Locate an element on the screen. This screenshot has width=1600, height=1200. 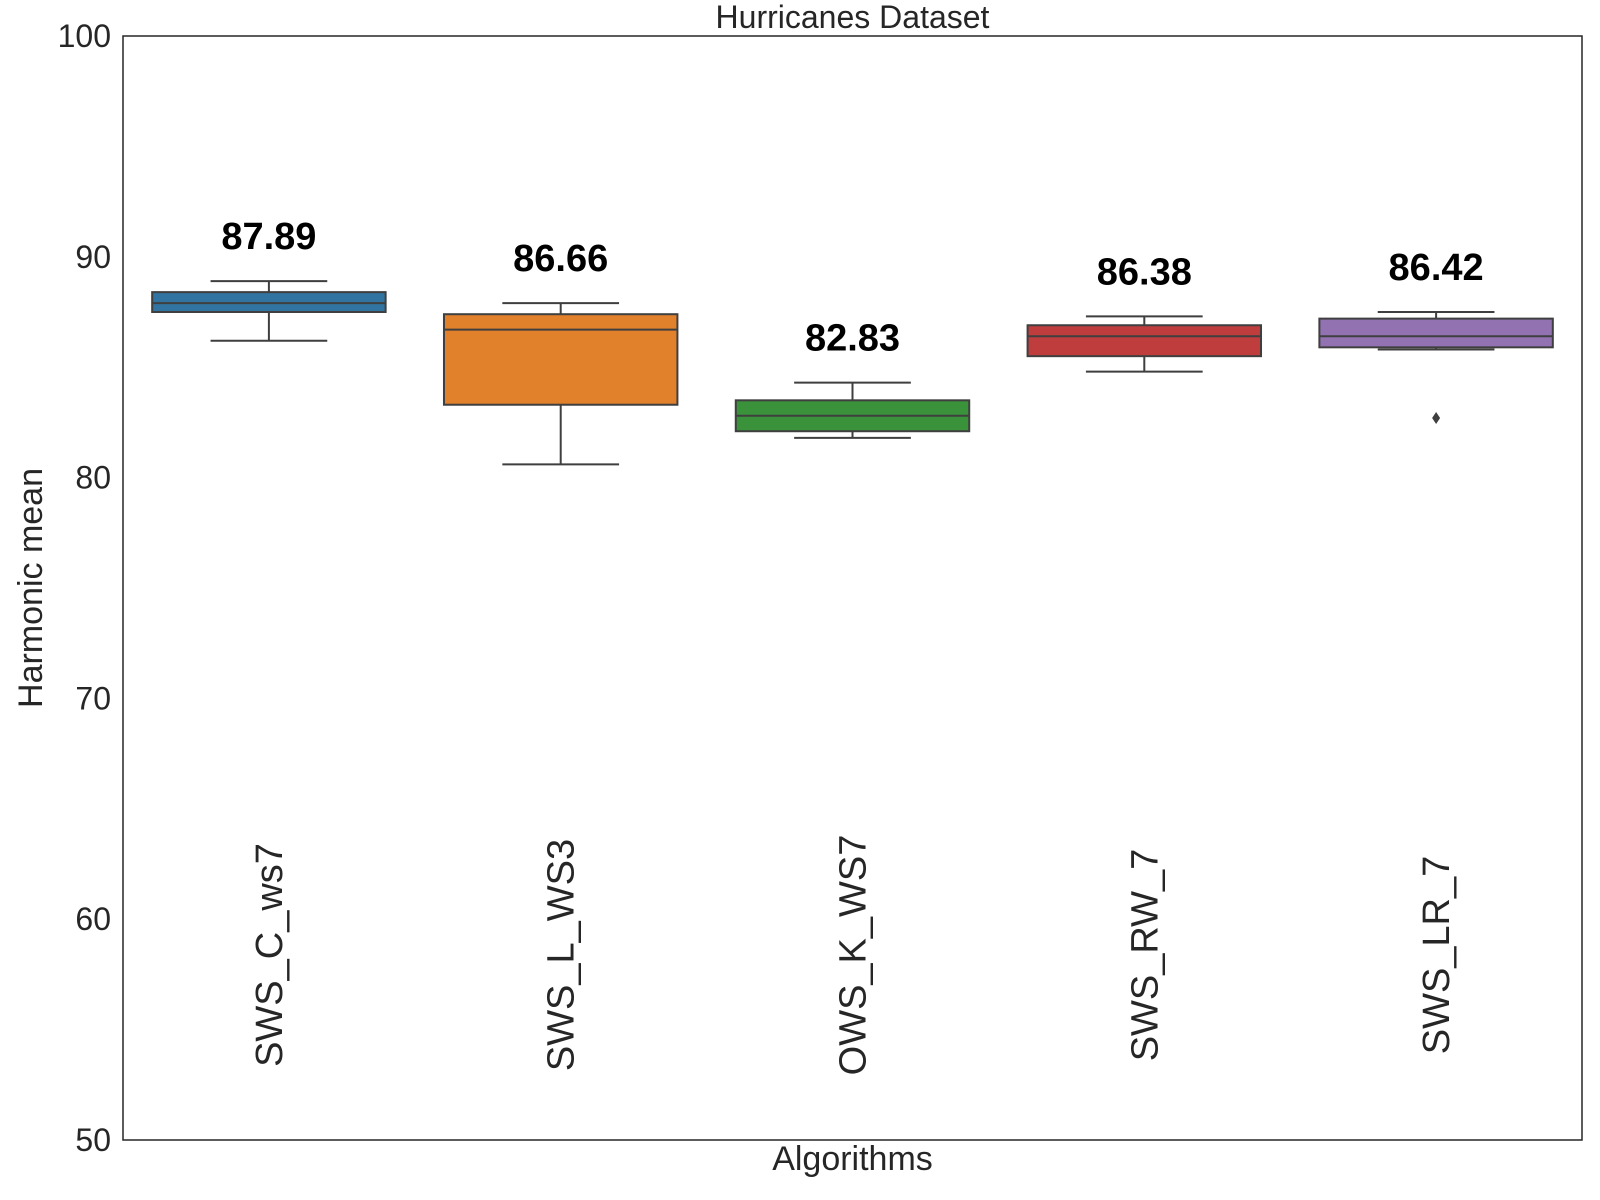
annotation-label: 82.83 is located at coordinates (852, 339).